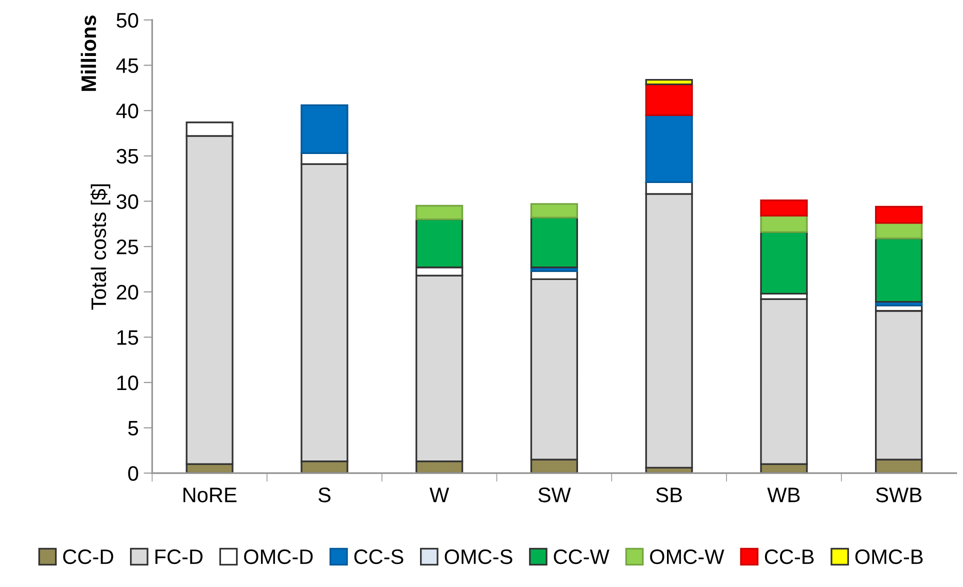 The image size is (963, 587). Describe the element at coordinates (100, 247) in the screenshot. I see `y-axis-title: Total costs [$]` at that location.